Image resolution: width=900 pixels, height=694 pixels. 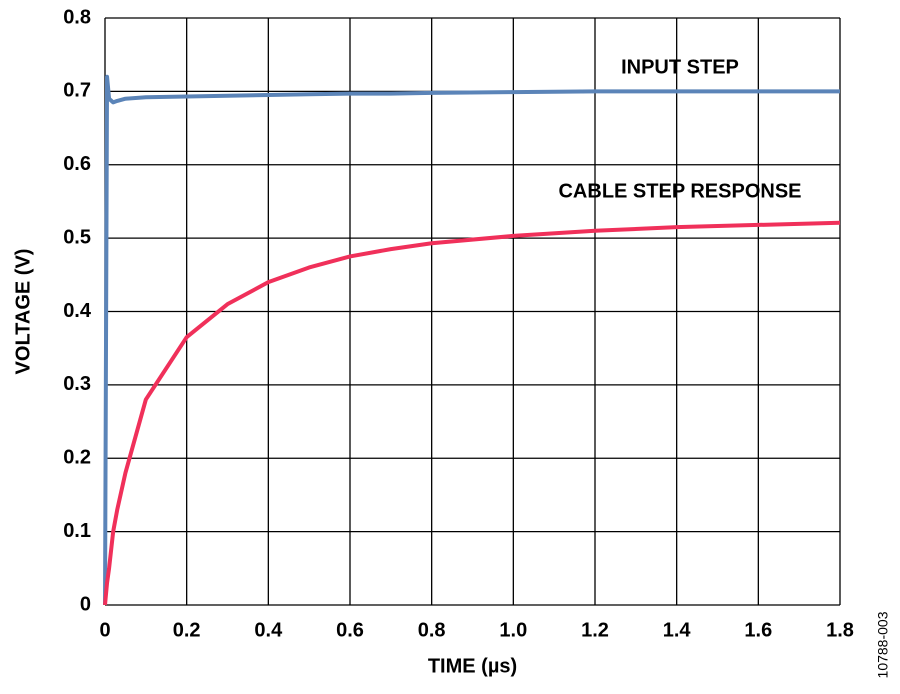 What do you see at coordinates (77, 531) in the screenshot?
I see `y-tick-label: 0.1` at bounding box center [77, 531].